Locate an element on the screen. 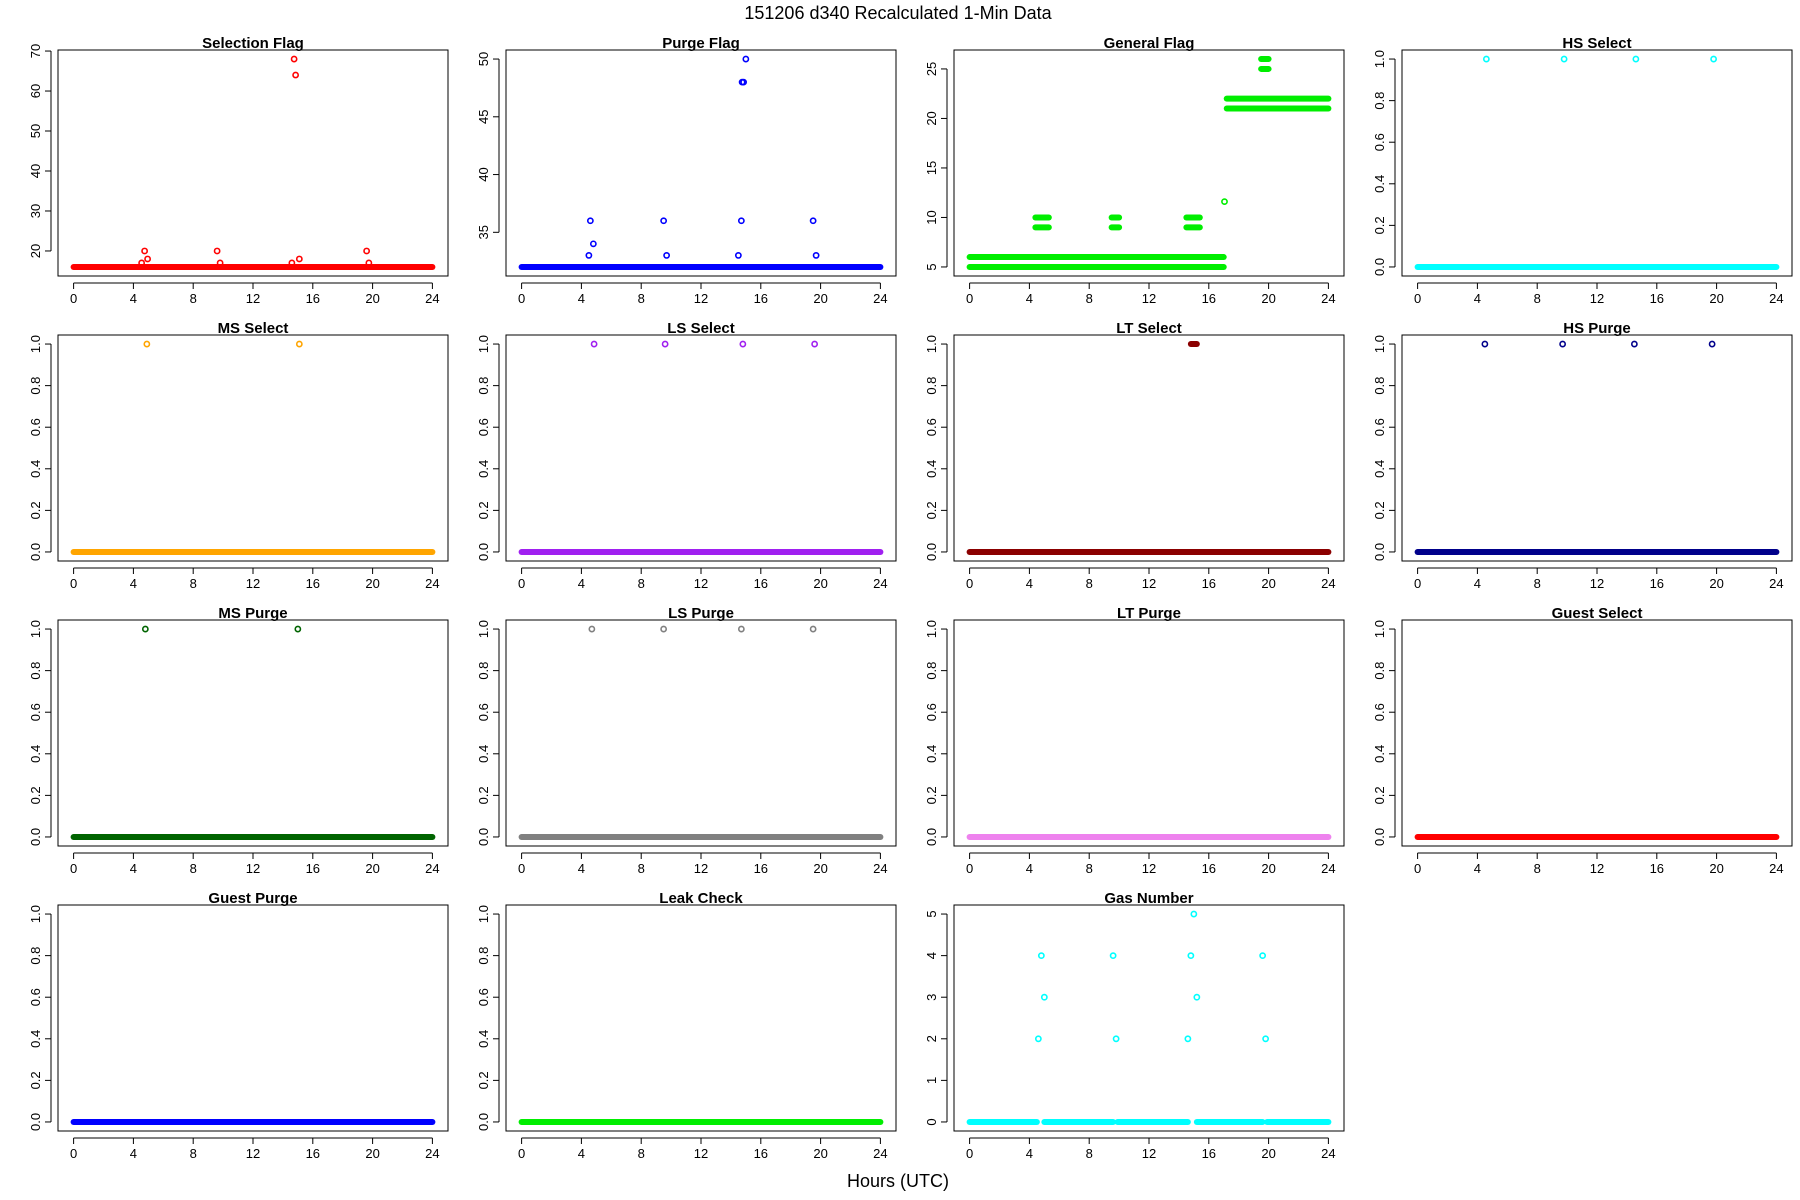 The image size is (1800, 1200). panel-title: Selection Flag is located at coordinates (253, 43).